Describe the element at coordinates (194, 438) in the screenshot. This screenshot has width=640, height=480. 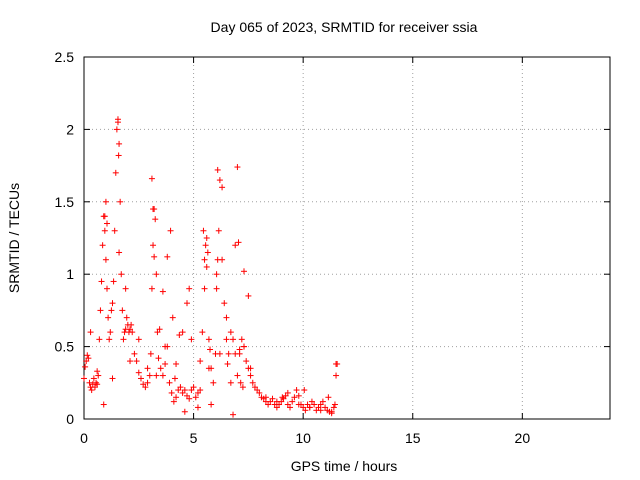
I see `x-tick-label: 5` at that location.